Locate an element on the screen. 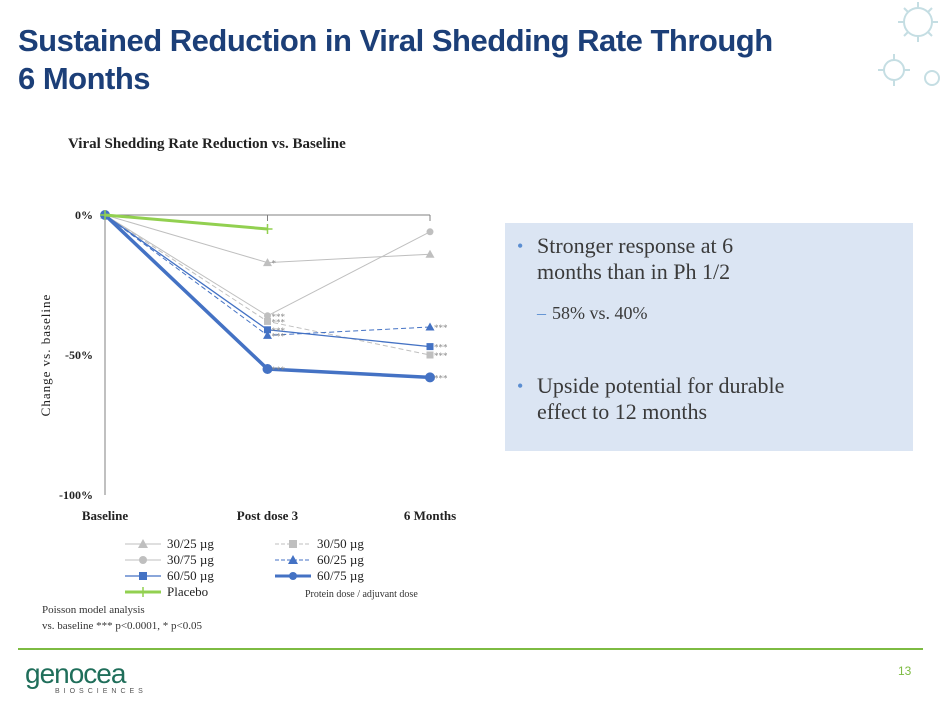 The height and width of the screenshot is (705, 940). legend-label: Placebo is located at coordinates (188, 591).